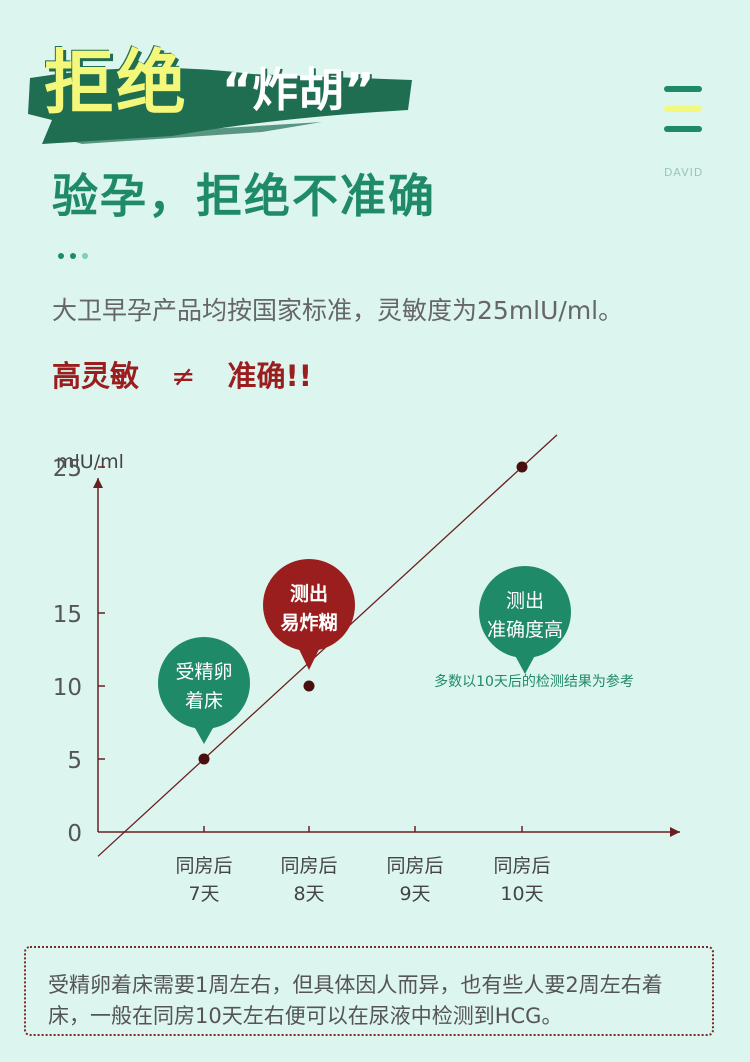  I want to click on not-equal-sign: ≠, so click(183, 376).